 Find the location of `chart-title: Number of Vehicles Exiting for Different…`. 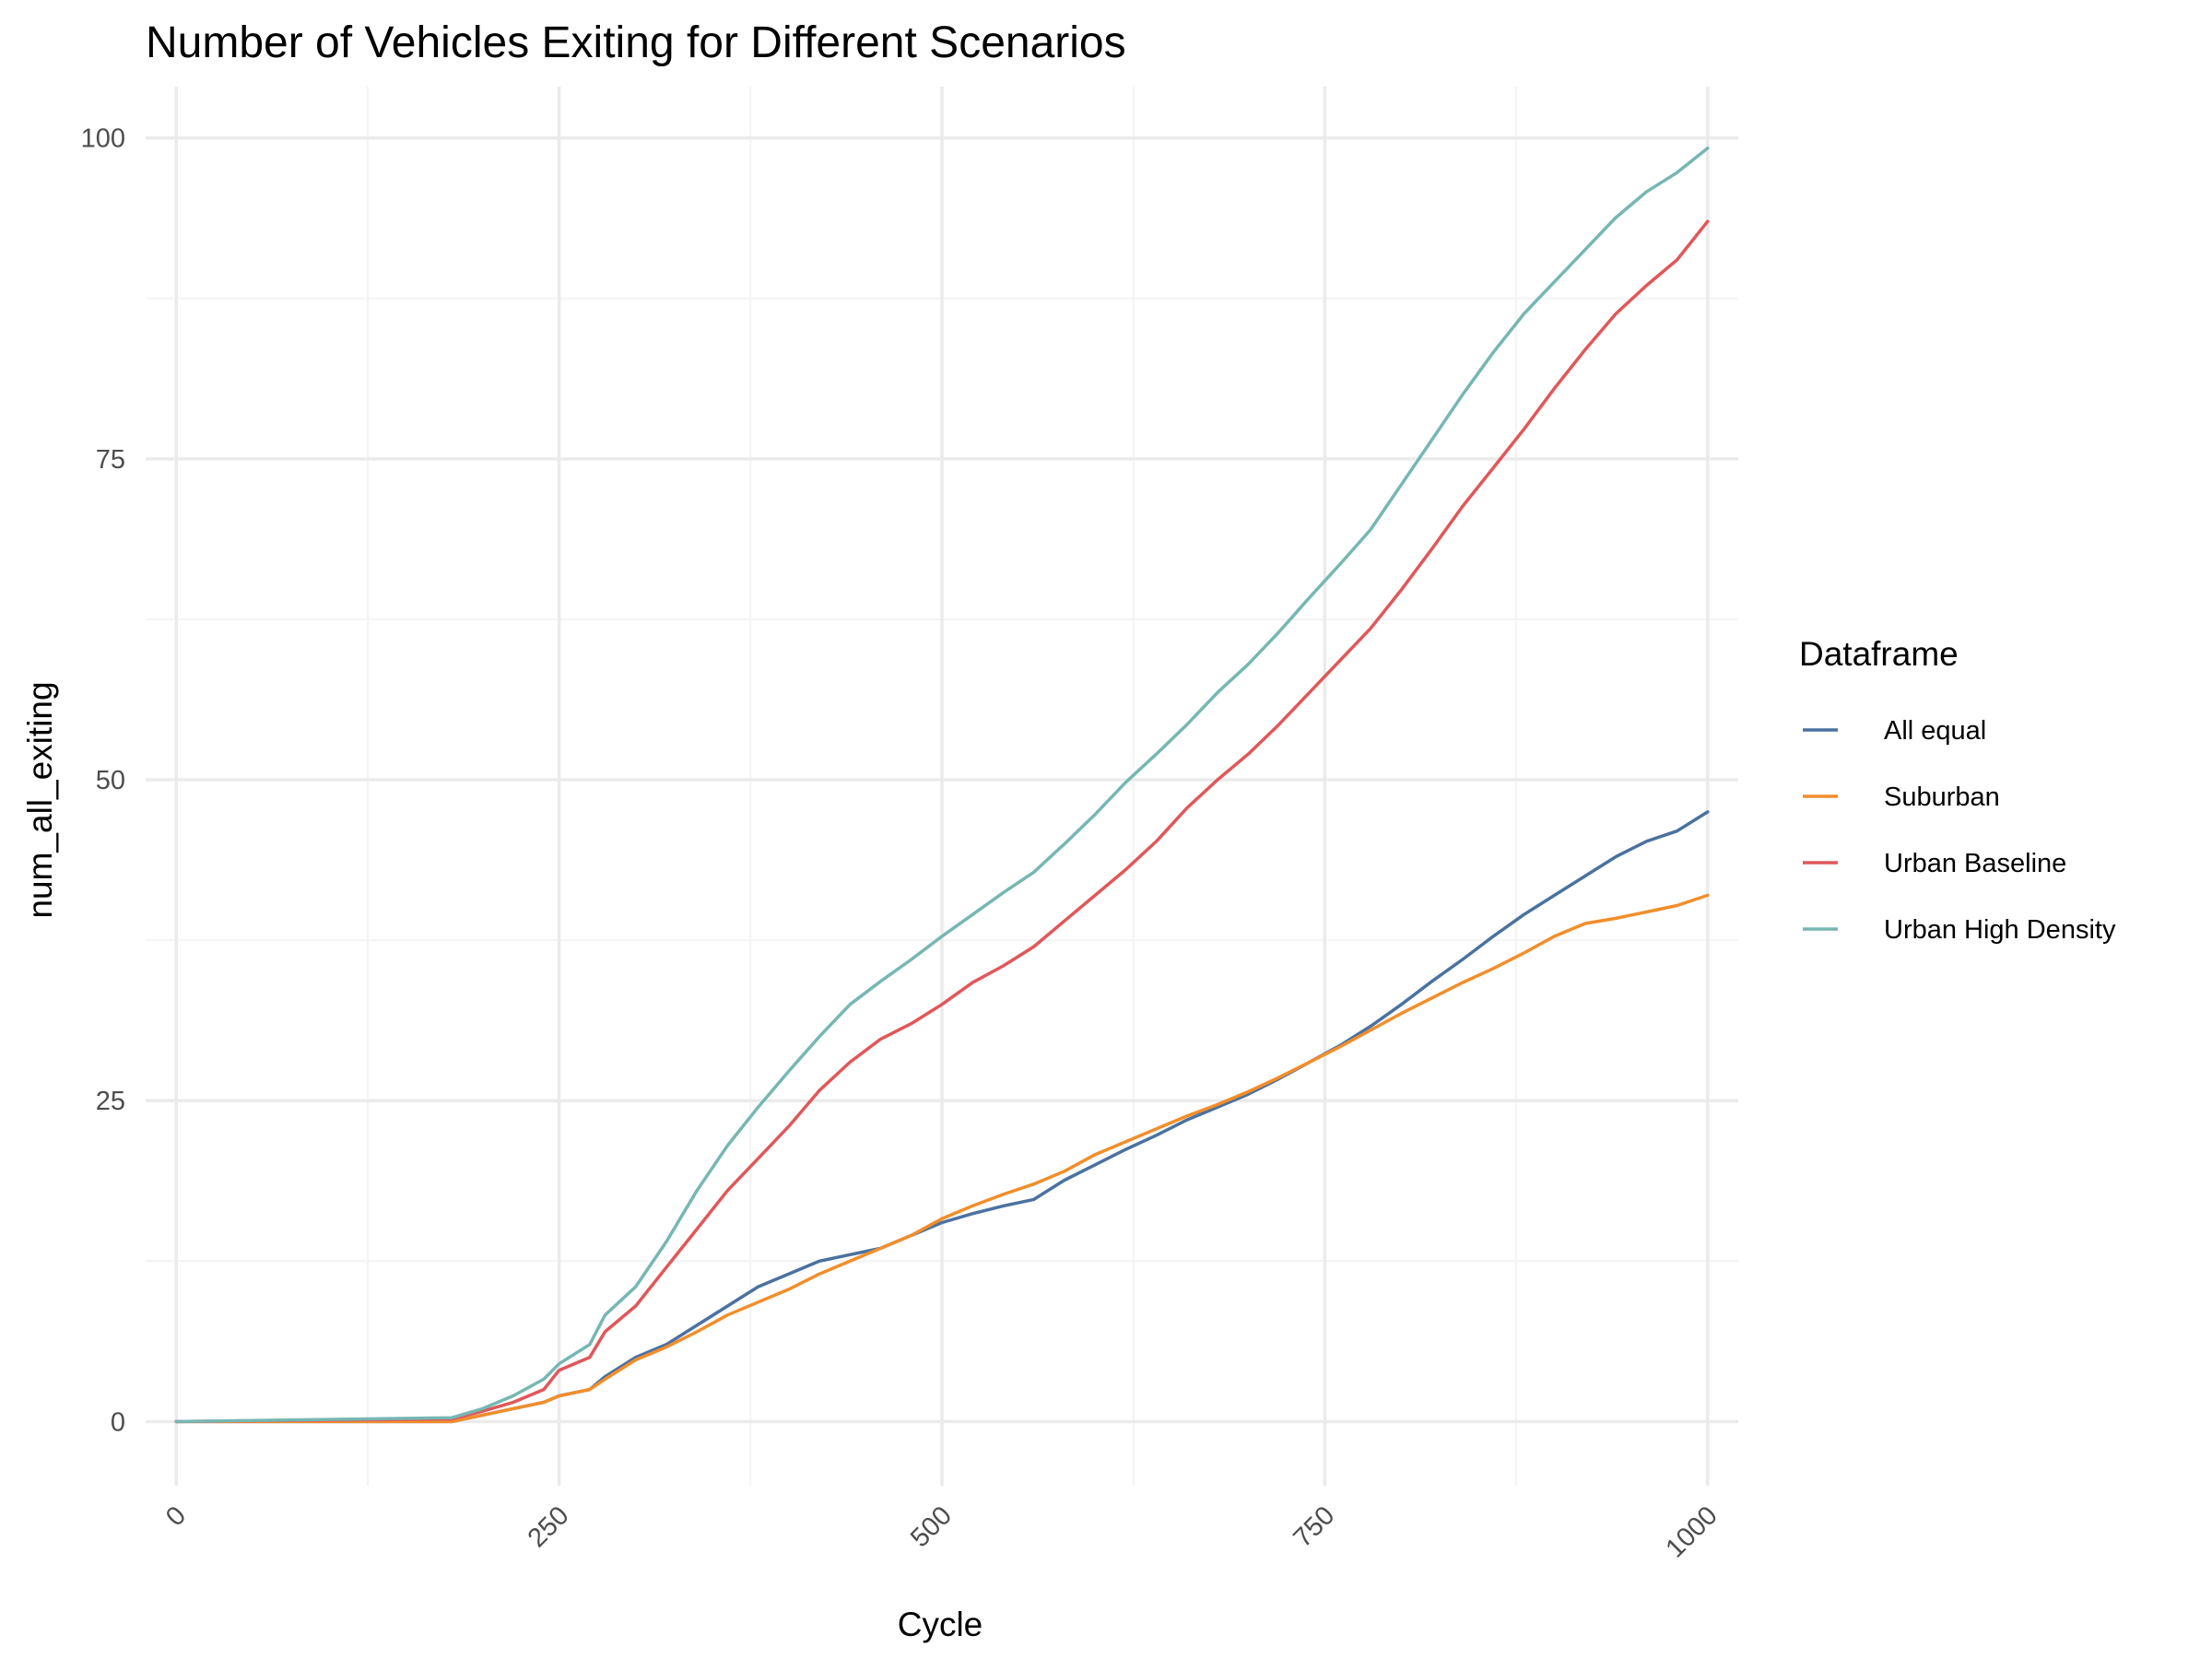

chart-title: Number of Vehicles Exiting for Different… is located at coordinates (636, 42).